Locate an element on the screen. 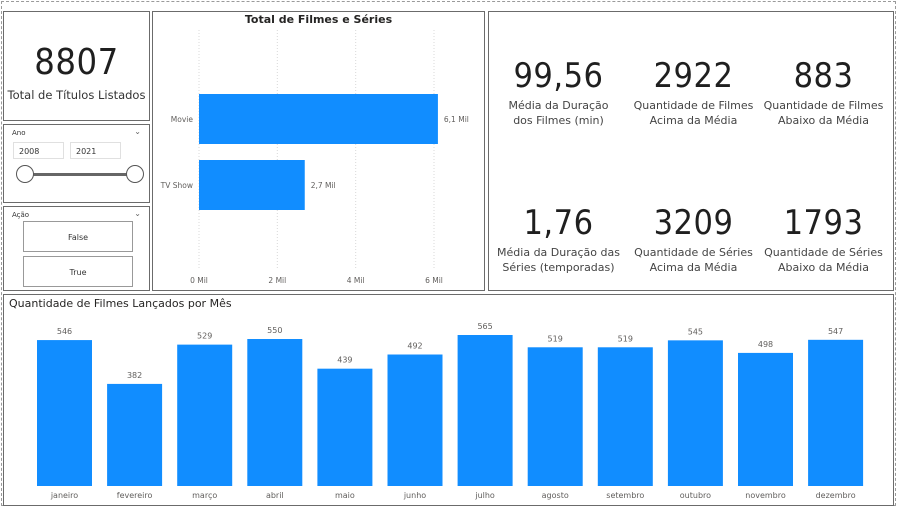 This screenshot has width=897, height=507. kpi-value: 99,56 is located at coordinates (558, 76).